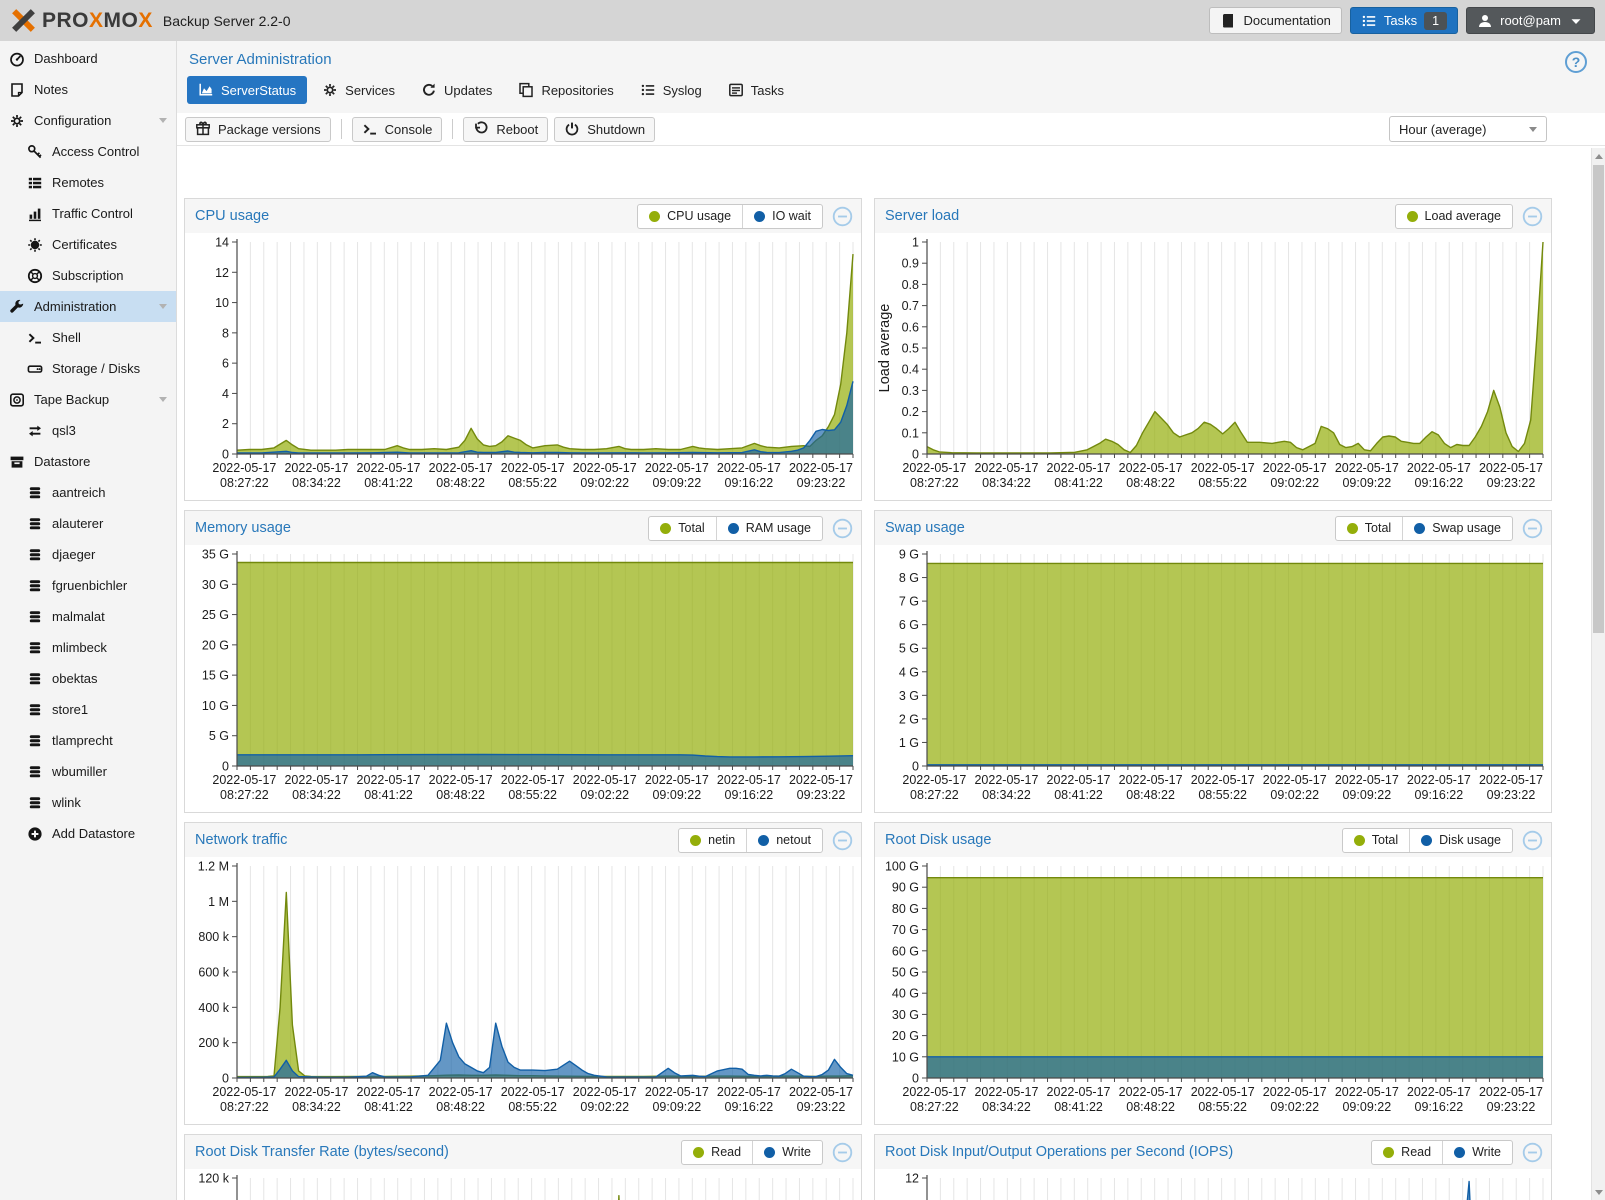 The width and height of the screenshot is (1605, 1200). I want to click on sidebar-item-wbumiller: wbumiller, so click(88, 771).